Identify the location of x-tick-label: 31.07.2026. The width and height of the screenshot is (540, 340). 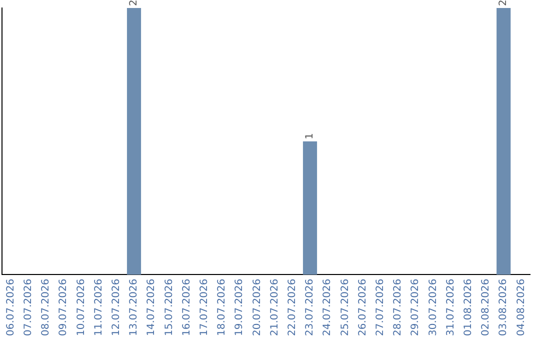
(450, 307).